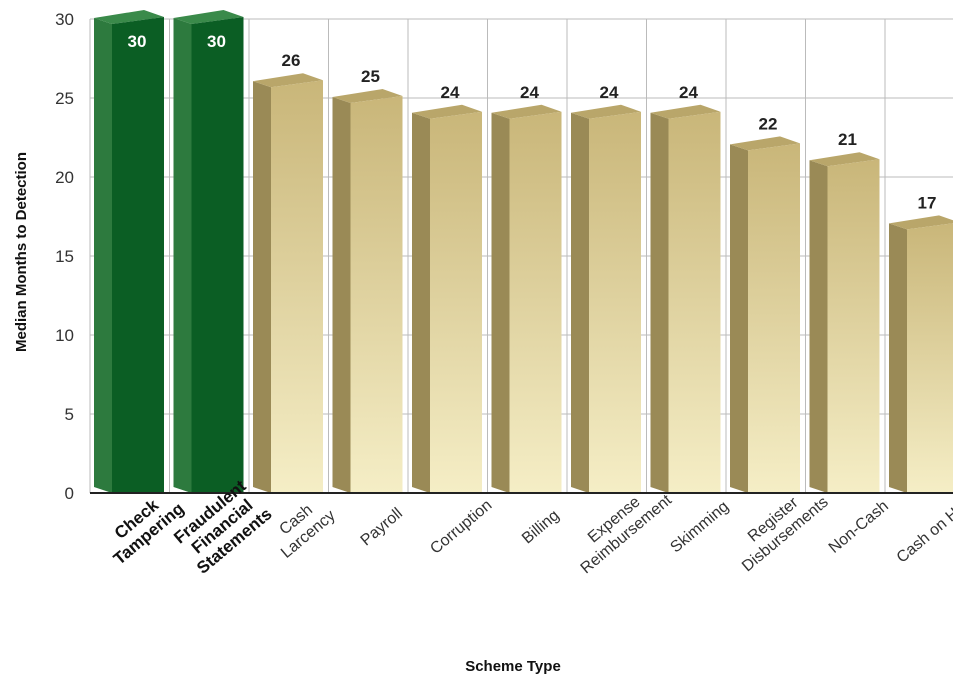 Image resolution: width=953 pixels, height=677 pixels. I want to click on y-tick-label: 0, so click(69, 493).